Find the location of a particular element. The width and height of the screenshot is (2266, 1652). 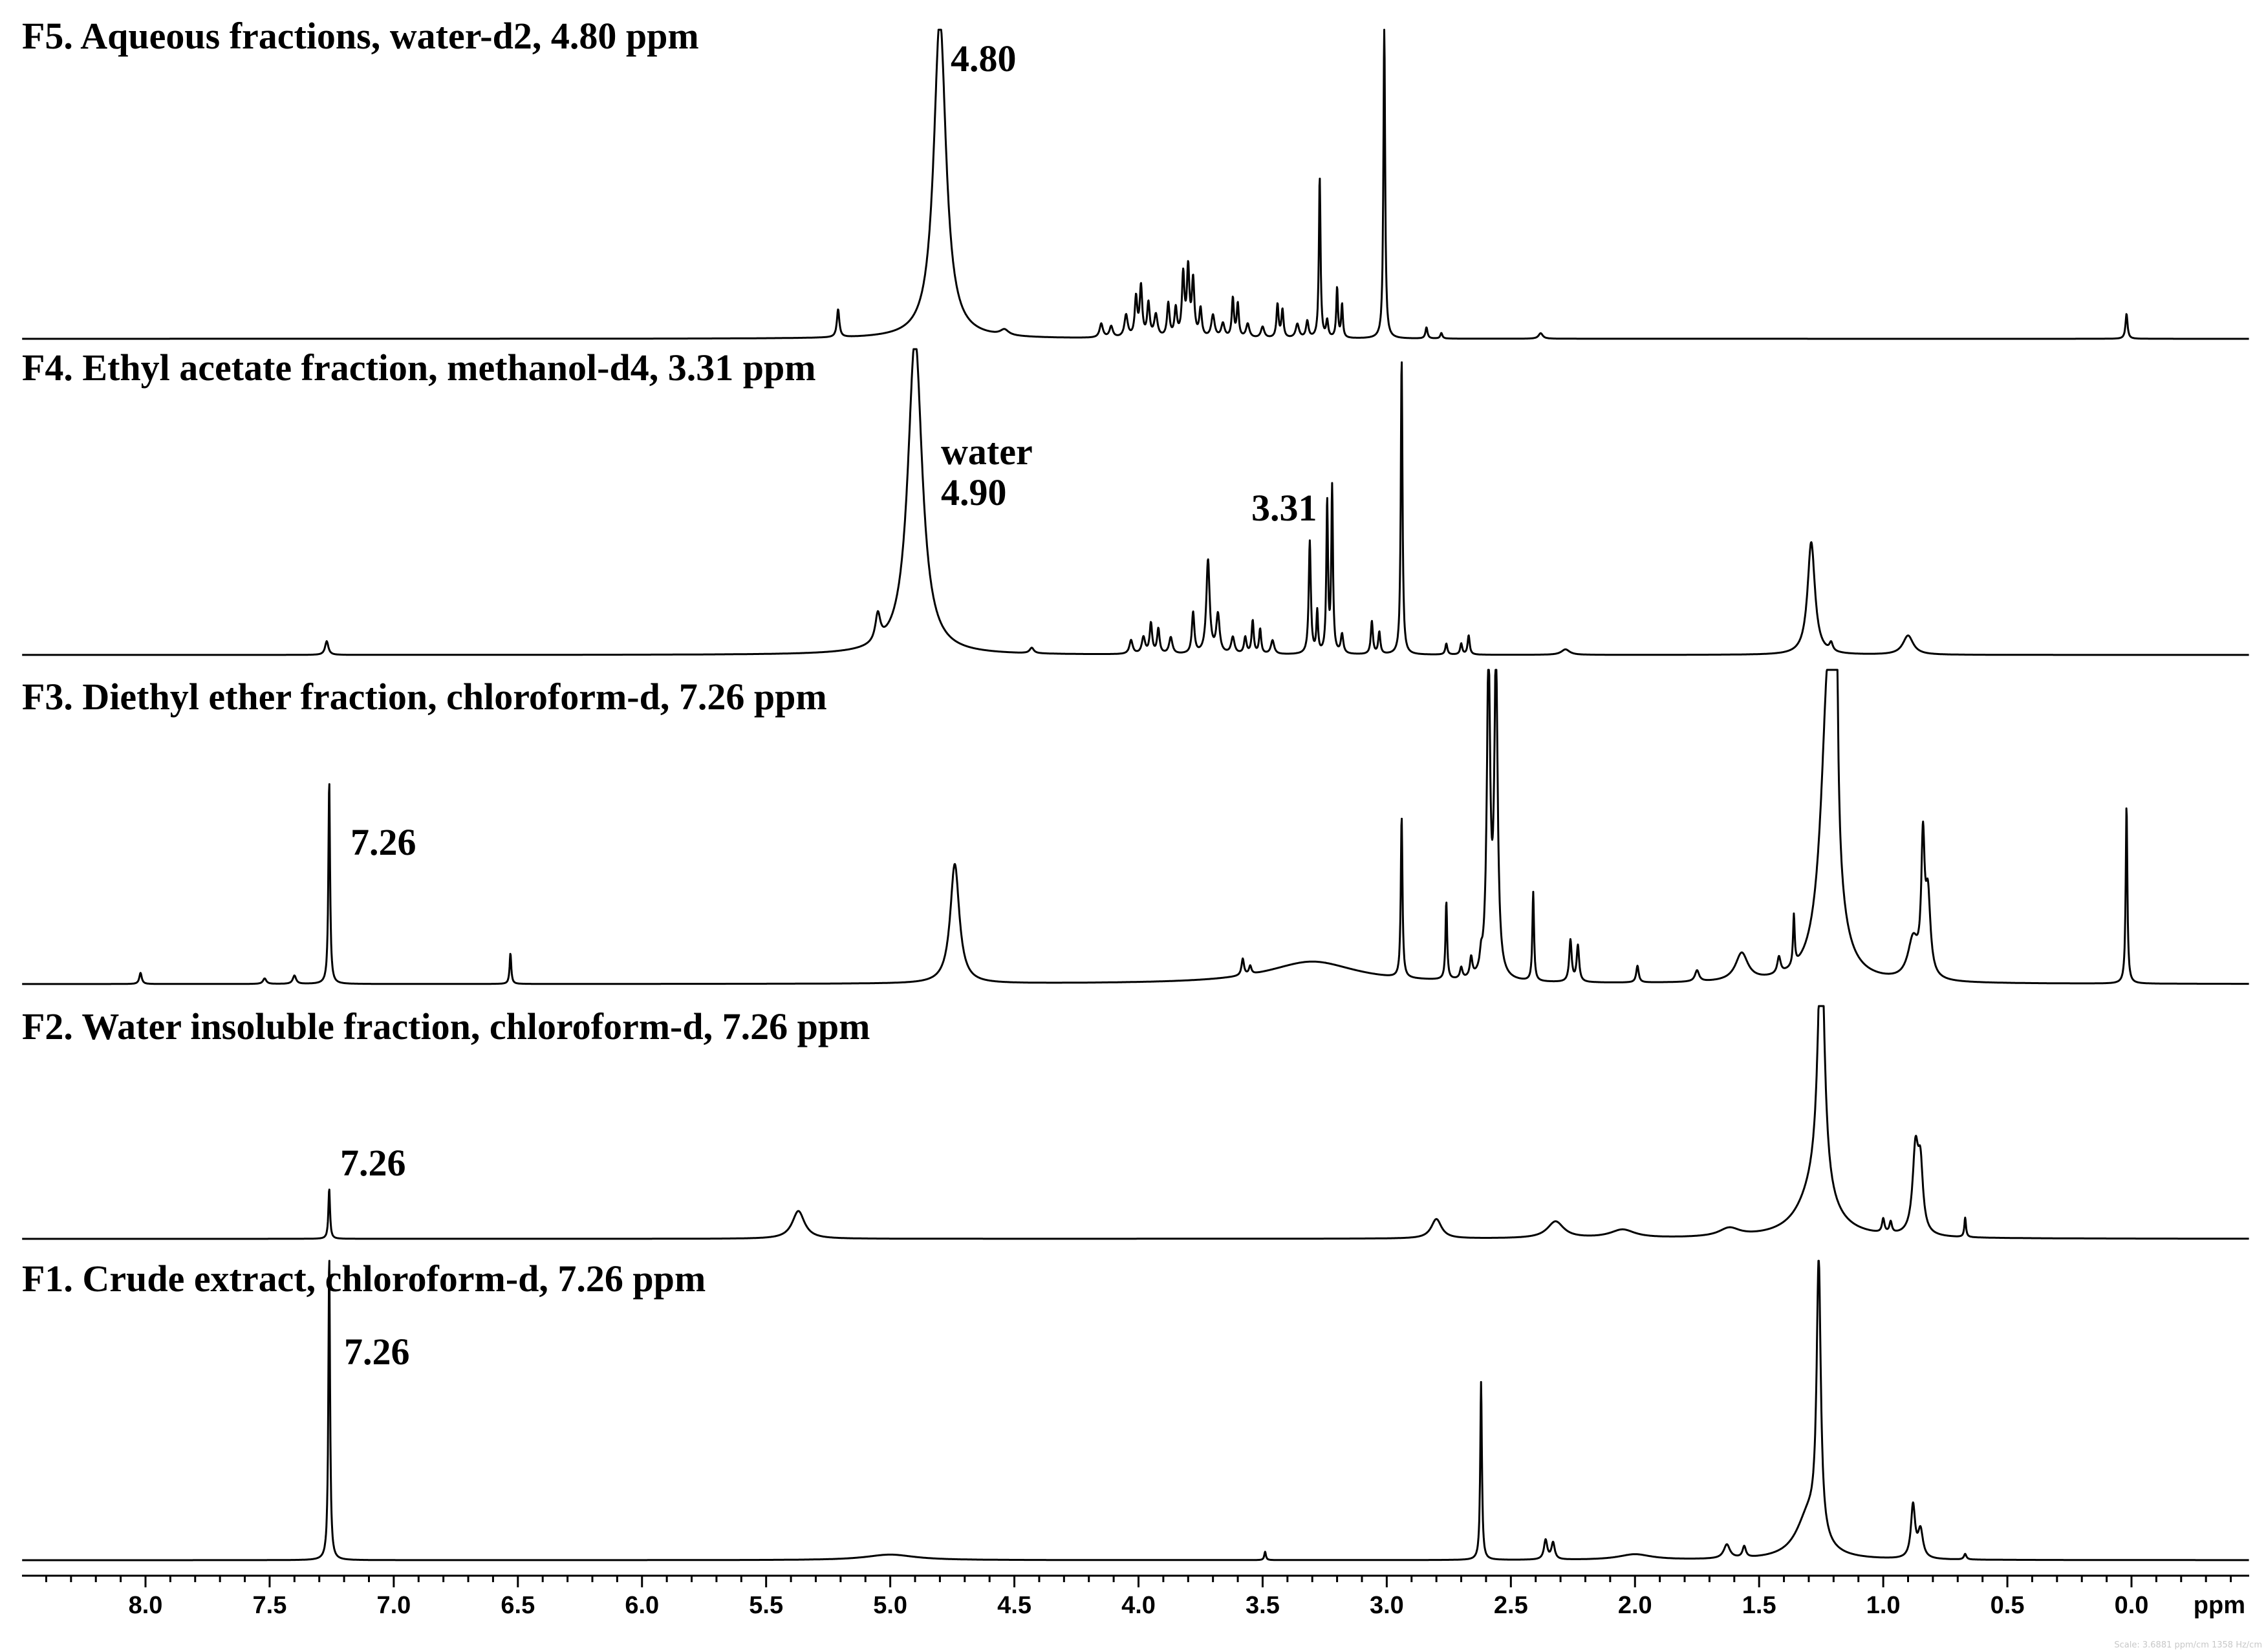

tick-label: 0.0 is located at coordinates (2132, 1606).